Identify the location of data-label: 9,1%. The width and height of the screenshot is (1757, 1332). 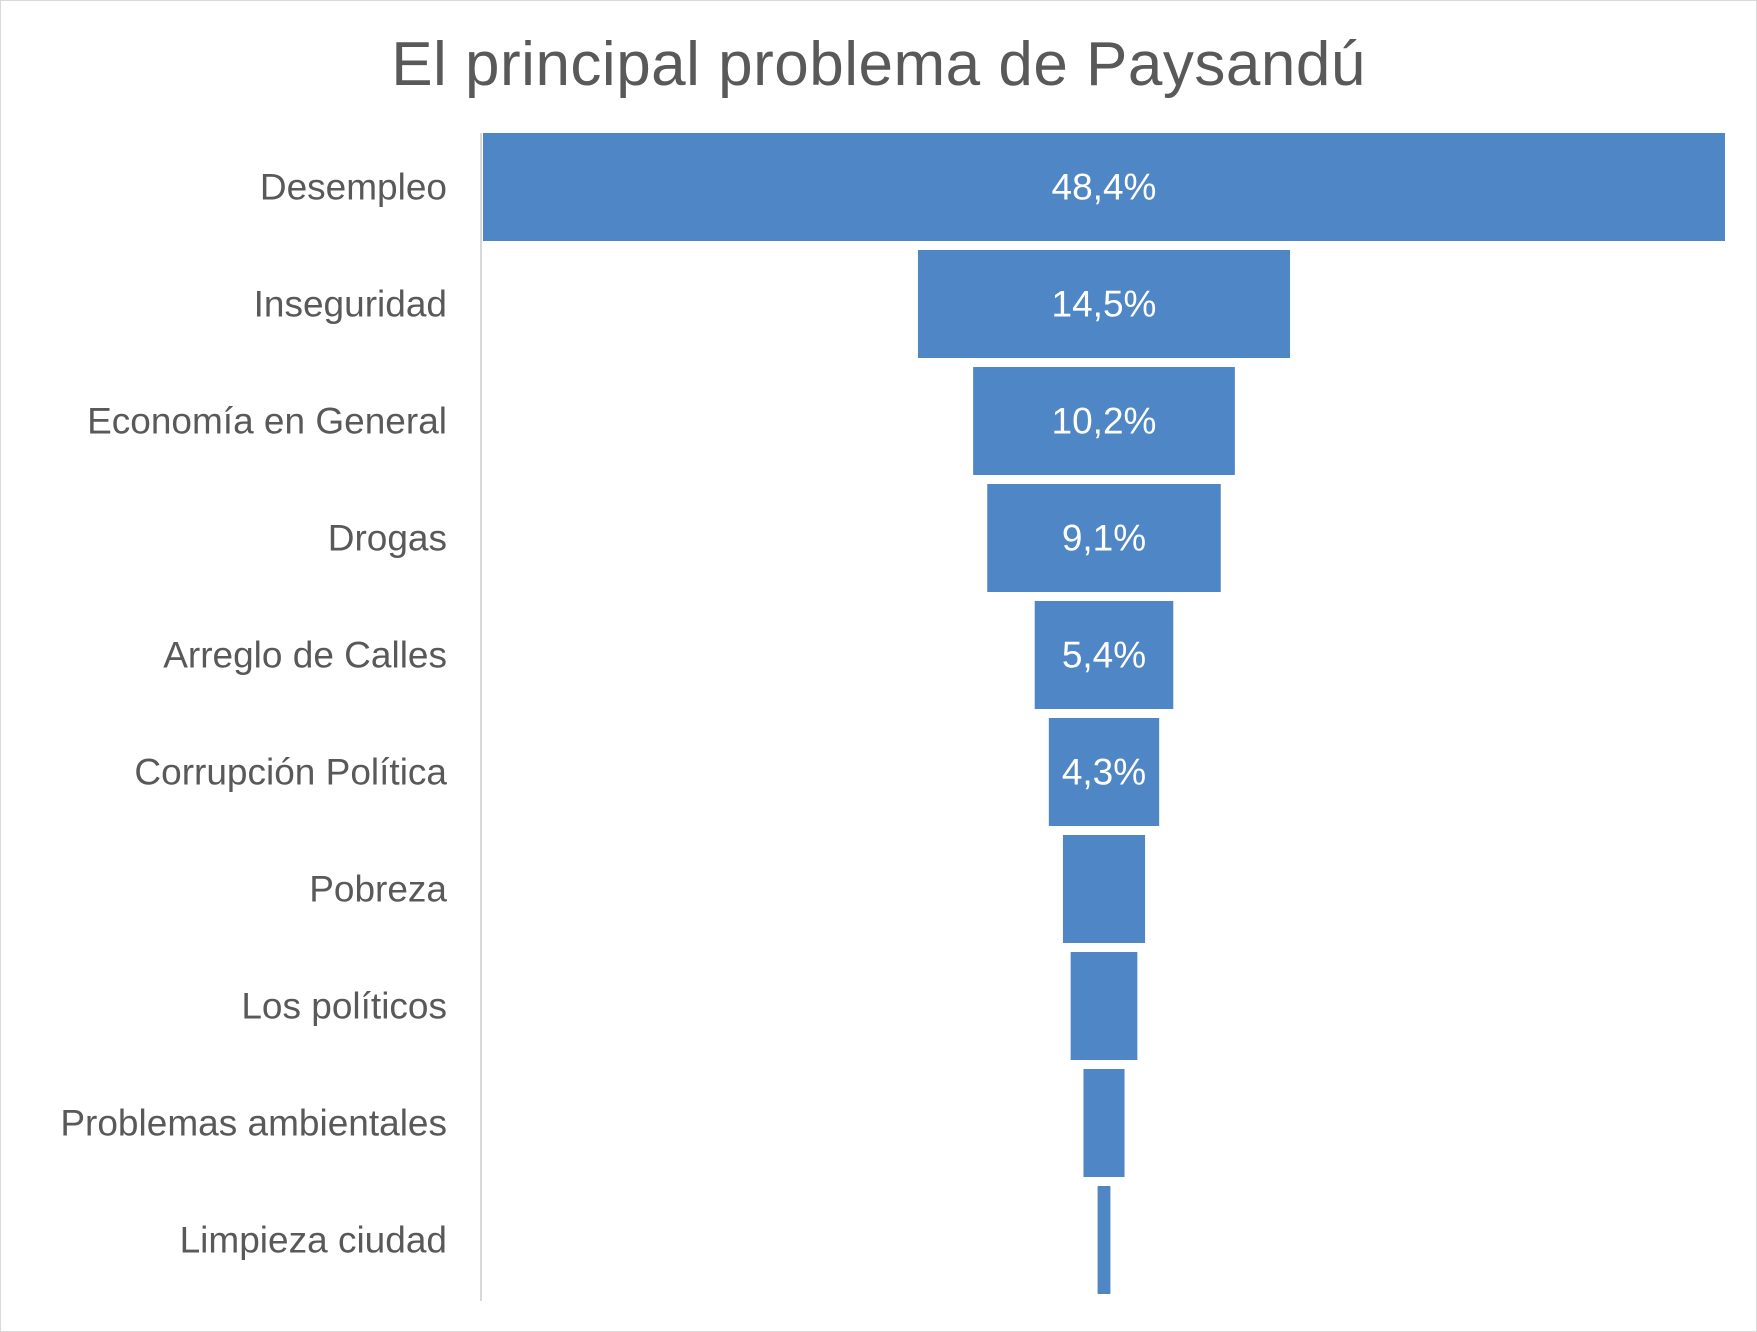
(1104, 538).